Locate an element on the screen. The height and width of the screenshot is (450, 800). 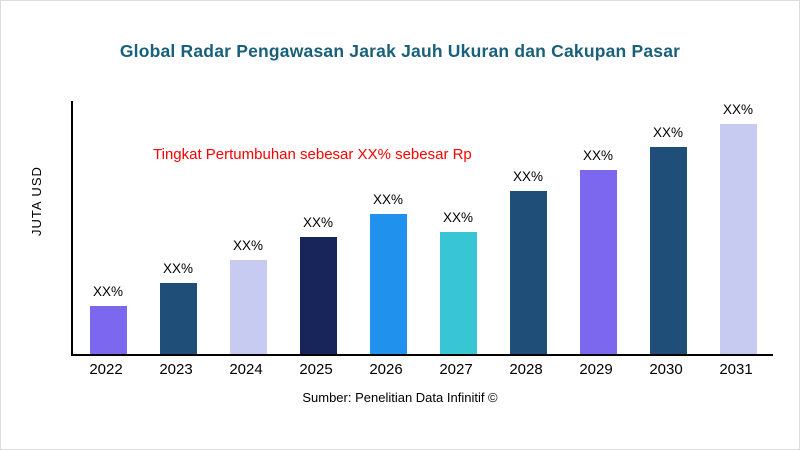
bar-value-label-2024: XX% is located at coordinates (247, 245).